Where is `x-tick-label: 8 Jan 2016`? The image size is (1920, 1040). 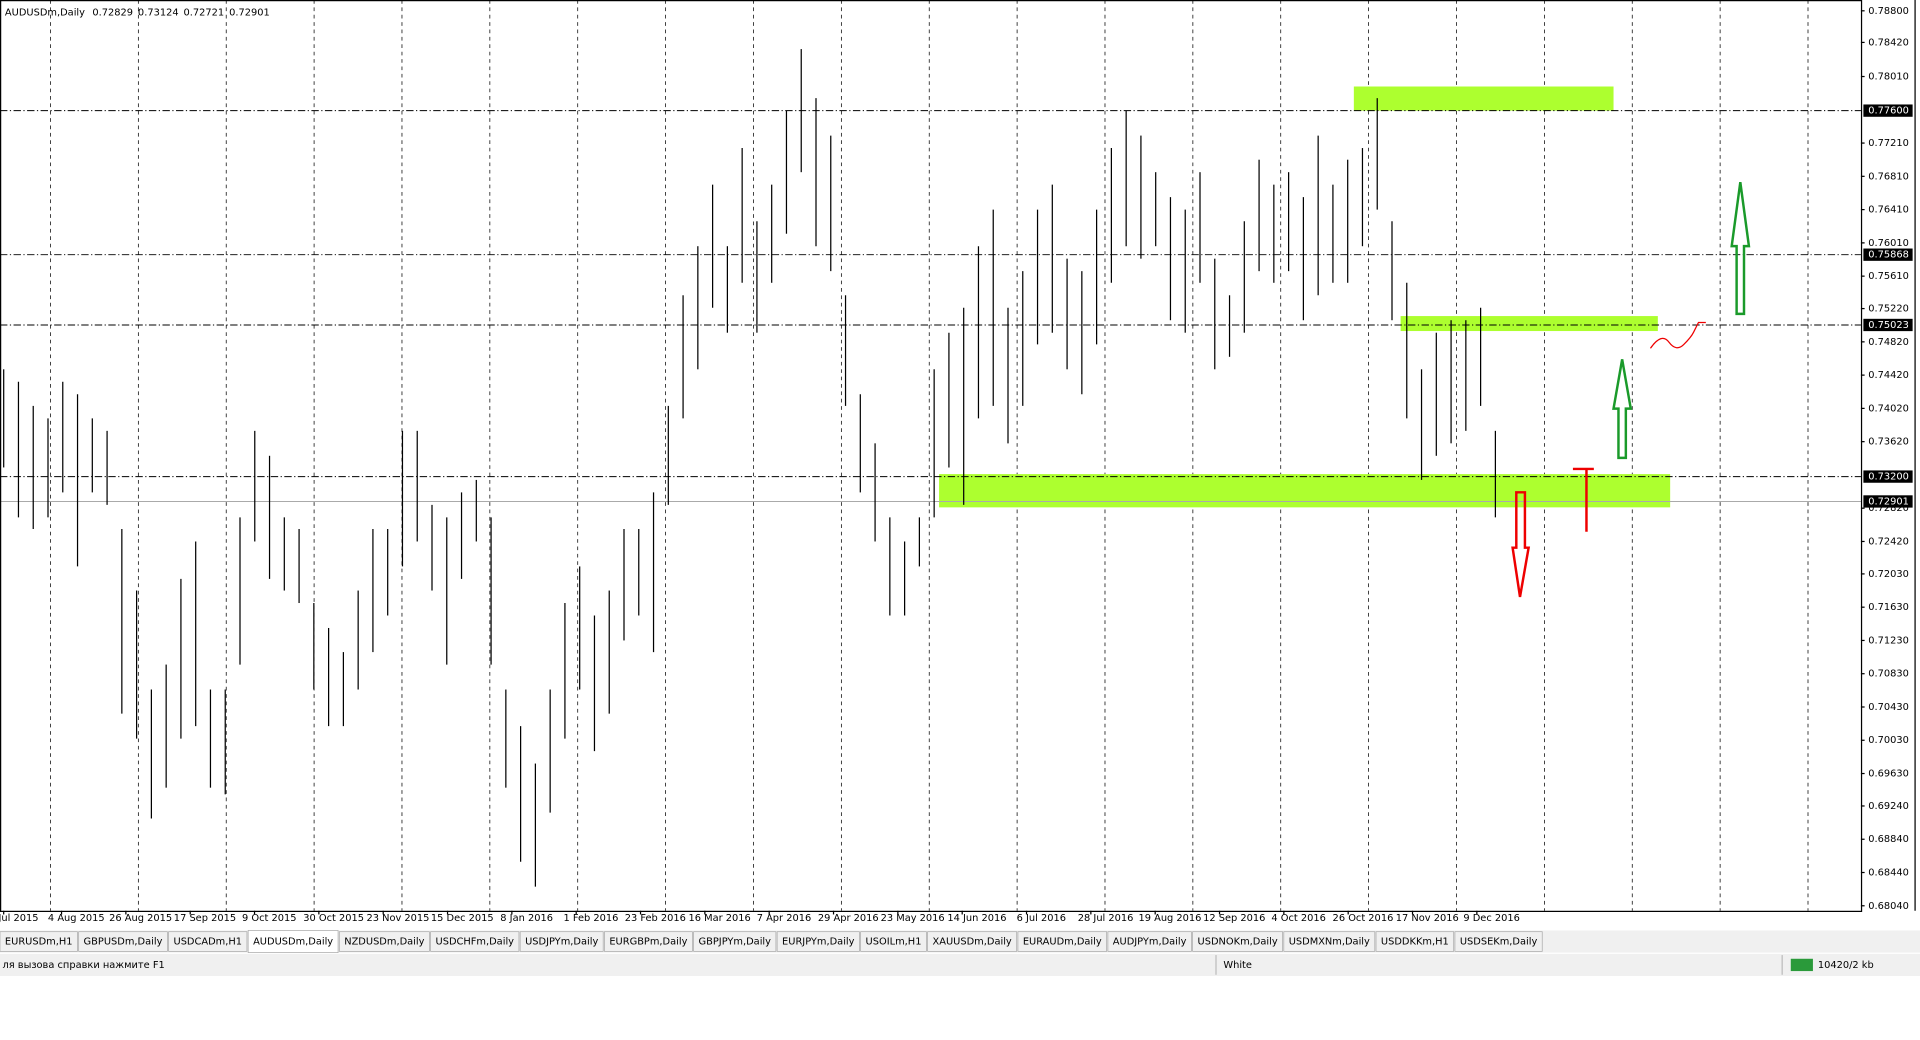 x-tick-label: 8 Jan 2016 is located at coordinates (526, 918).